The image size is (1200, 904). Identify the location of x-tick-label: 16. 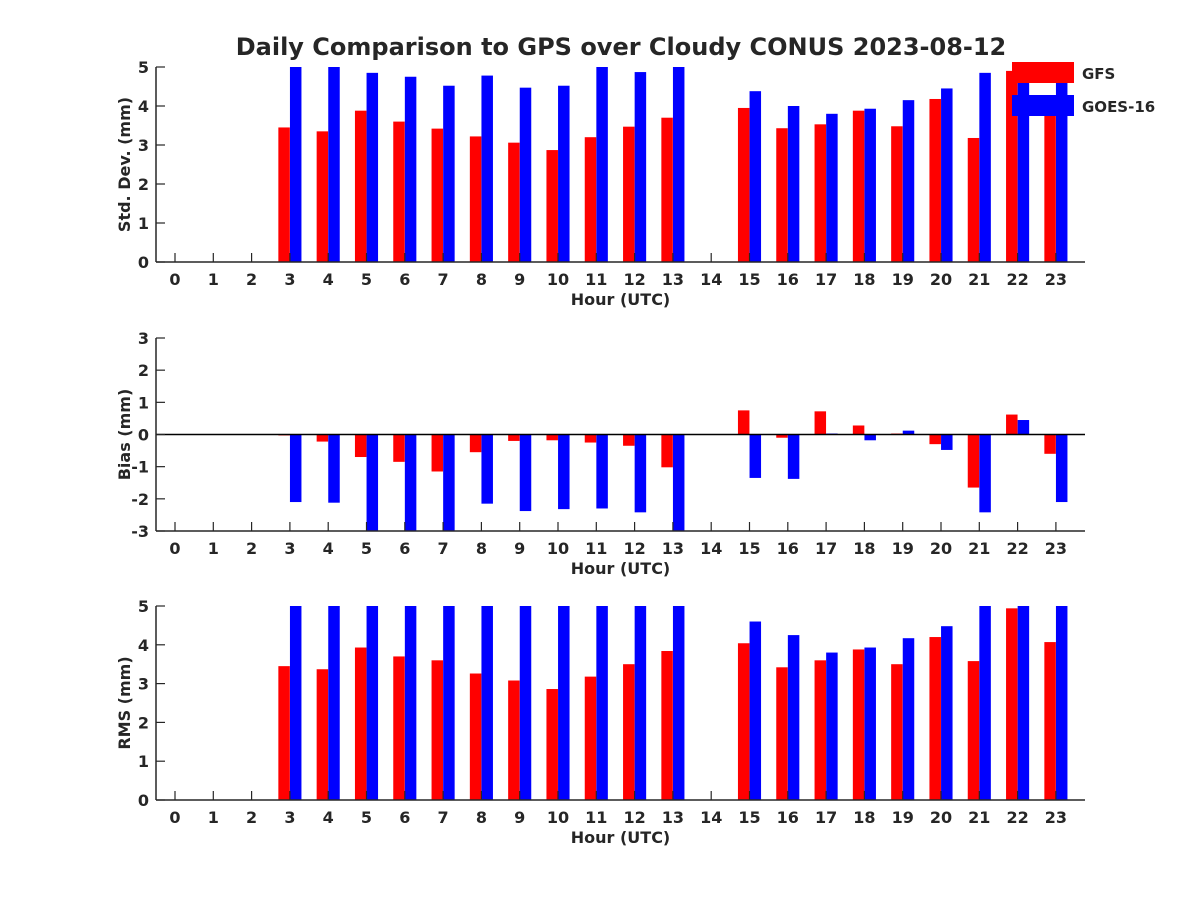
(788, 548).